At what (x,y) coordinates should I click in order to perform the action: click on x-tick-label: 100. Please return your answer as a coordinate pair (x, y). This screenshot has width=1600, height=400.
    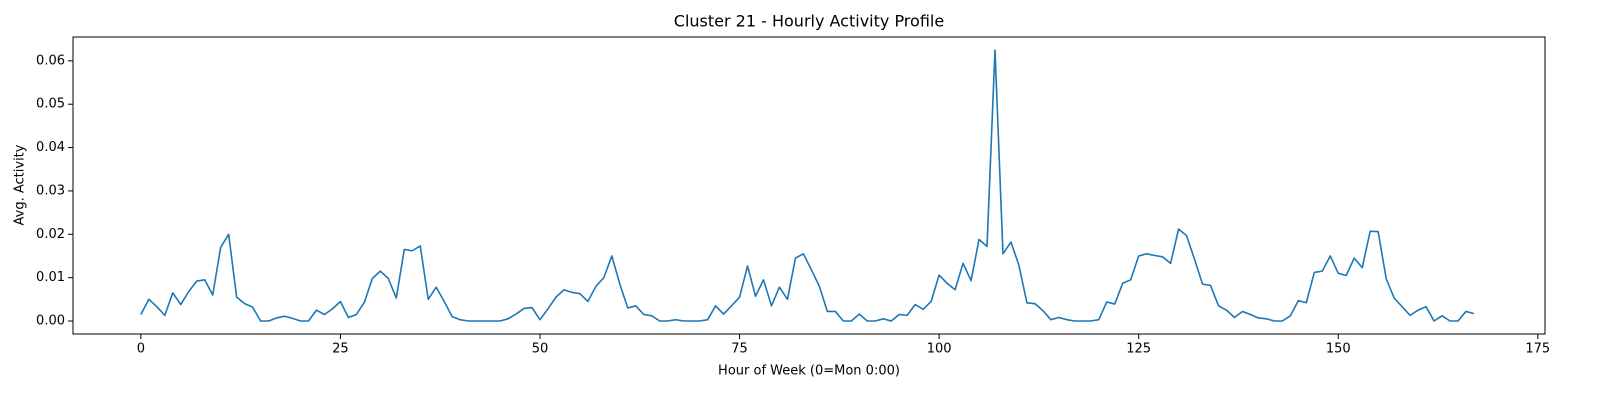
    Looking at the image, I should click on (939, 349).